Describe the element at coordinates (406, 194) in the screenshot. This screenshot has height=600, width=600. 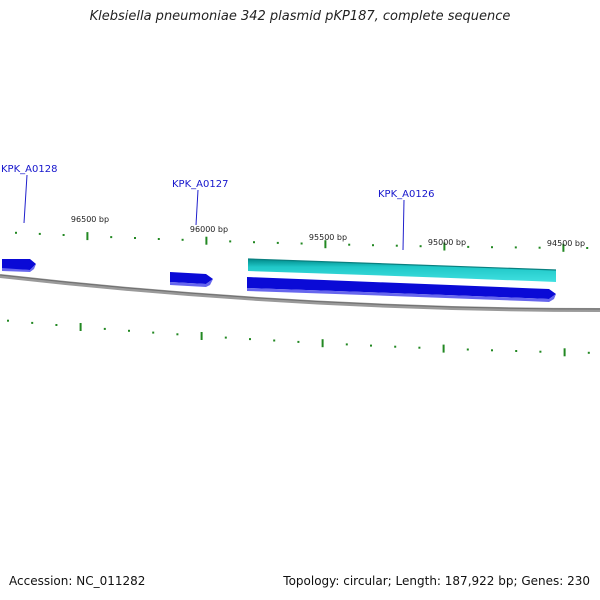
I see `gene-label: KPK_A0126` at that location.